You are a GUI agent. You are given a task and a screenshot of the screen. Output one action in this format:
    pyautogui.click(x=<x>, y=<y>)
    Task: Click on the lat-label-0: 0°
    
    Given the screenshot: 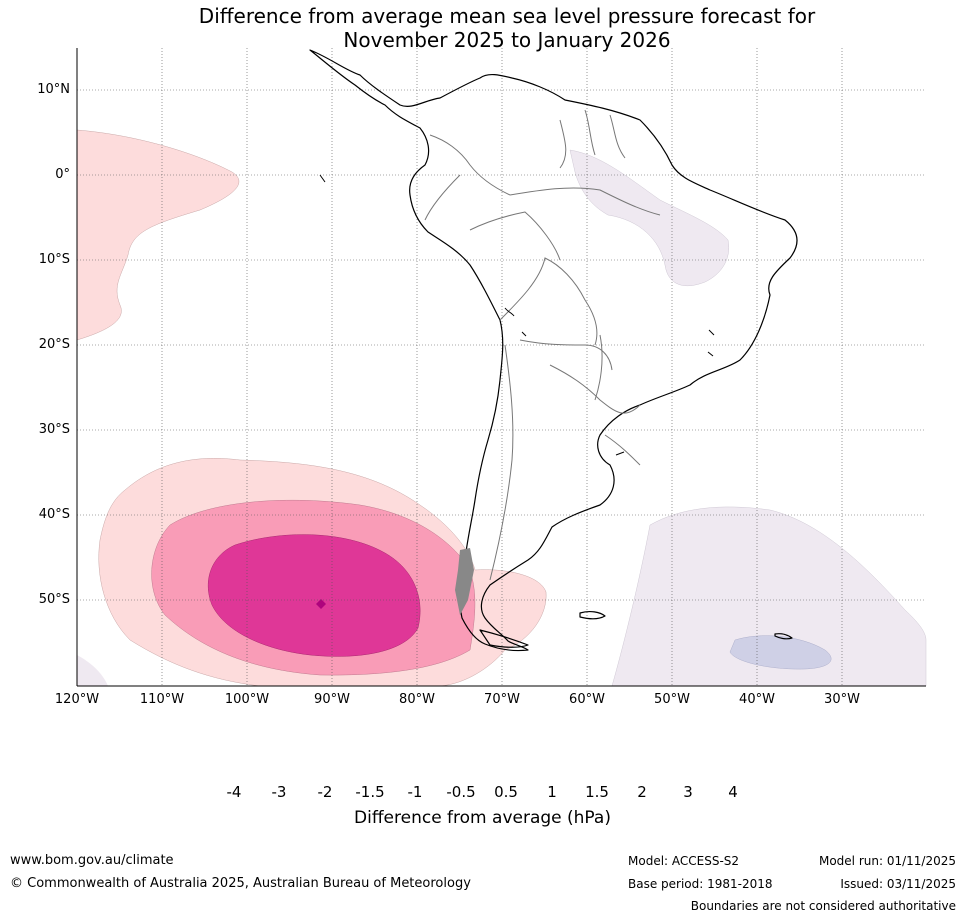 What is the action you would take?
    pyautogui.click(x=62, y=174)
    